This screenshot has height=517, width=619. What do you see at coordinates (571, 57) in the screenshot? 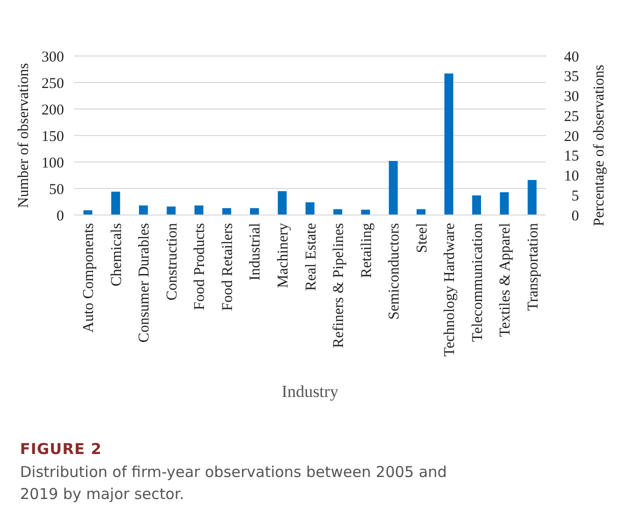
I see `y2-tick-label: 40` at bounding box center [571, 57].